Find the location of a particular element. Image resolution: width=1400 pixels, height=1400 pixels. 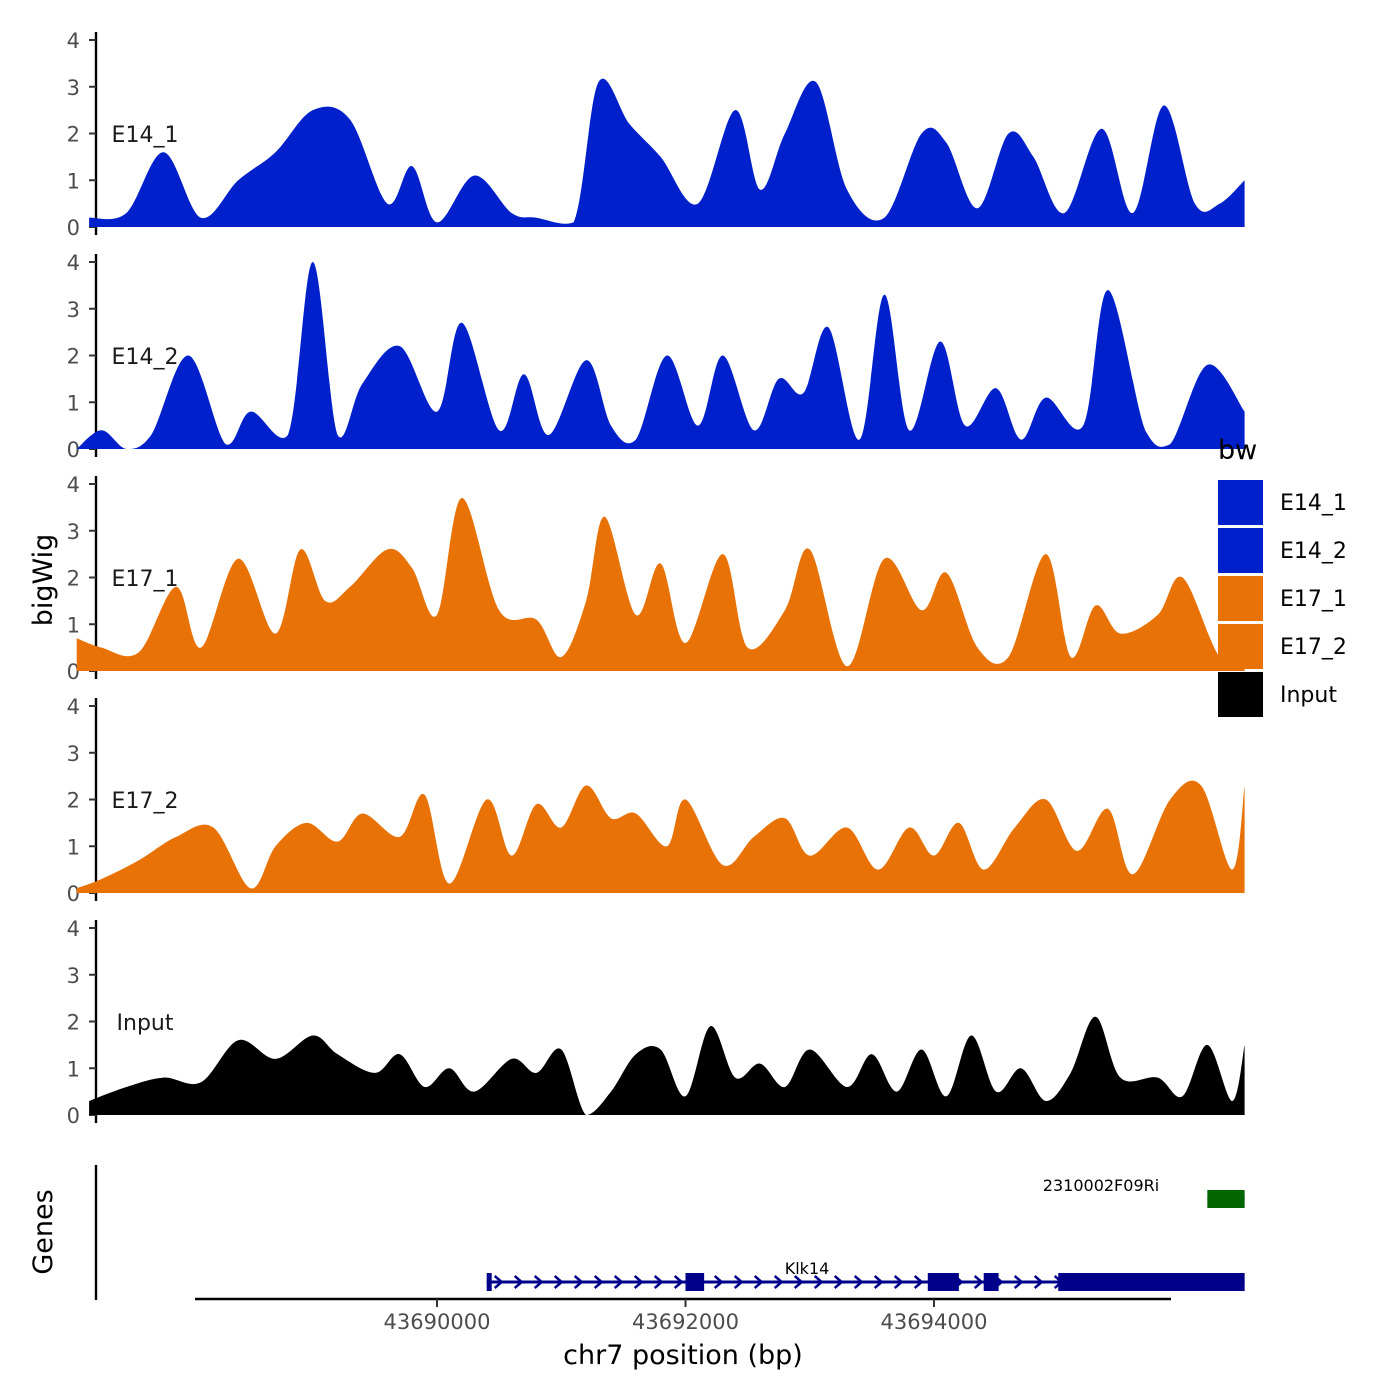

track-e14-1: 0 1 2 3 4 E14_1 is located at coordinates (656, 134).